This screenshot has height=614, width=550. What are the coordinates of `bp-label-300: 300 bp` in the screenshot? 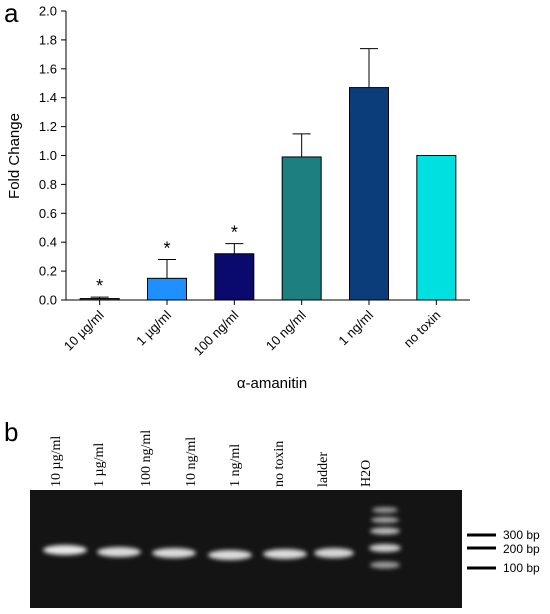 It's located at (521, 535).